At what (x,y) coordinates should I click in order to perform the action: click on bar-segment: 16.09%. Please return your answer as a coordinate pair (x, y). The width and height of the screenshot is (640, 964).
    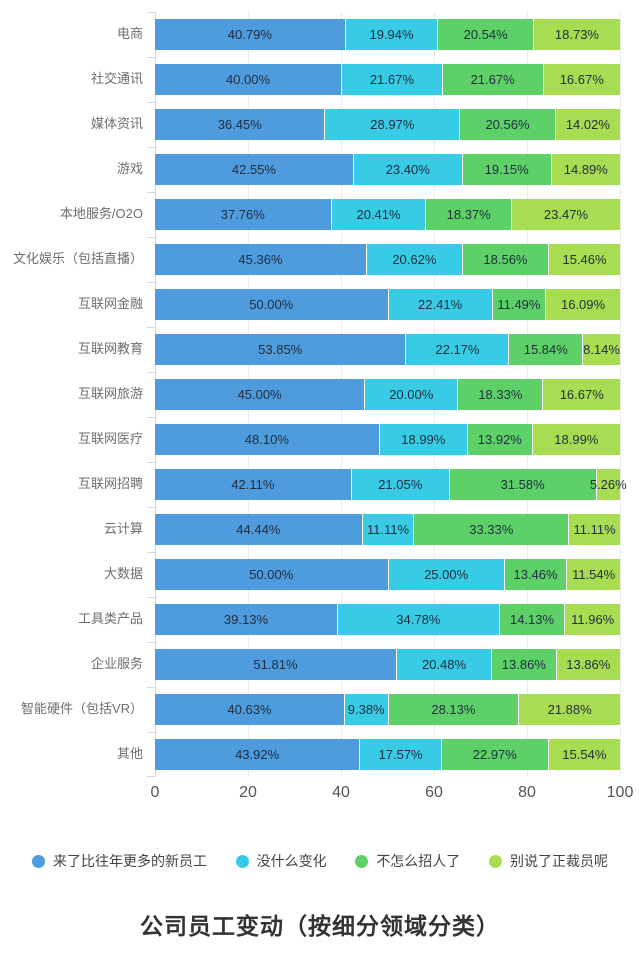
    Looking at the image, I should click on (582, 304).